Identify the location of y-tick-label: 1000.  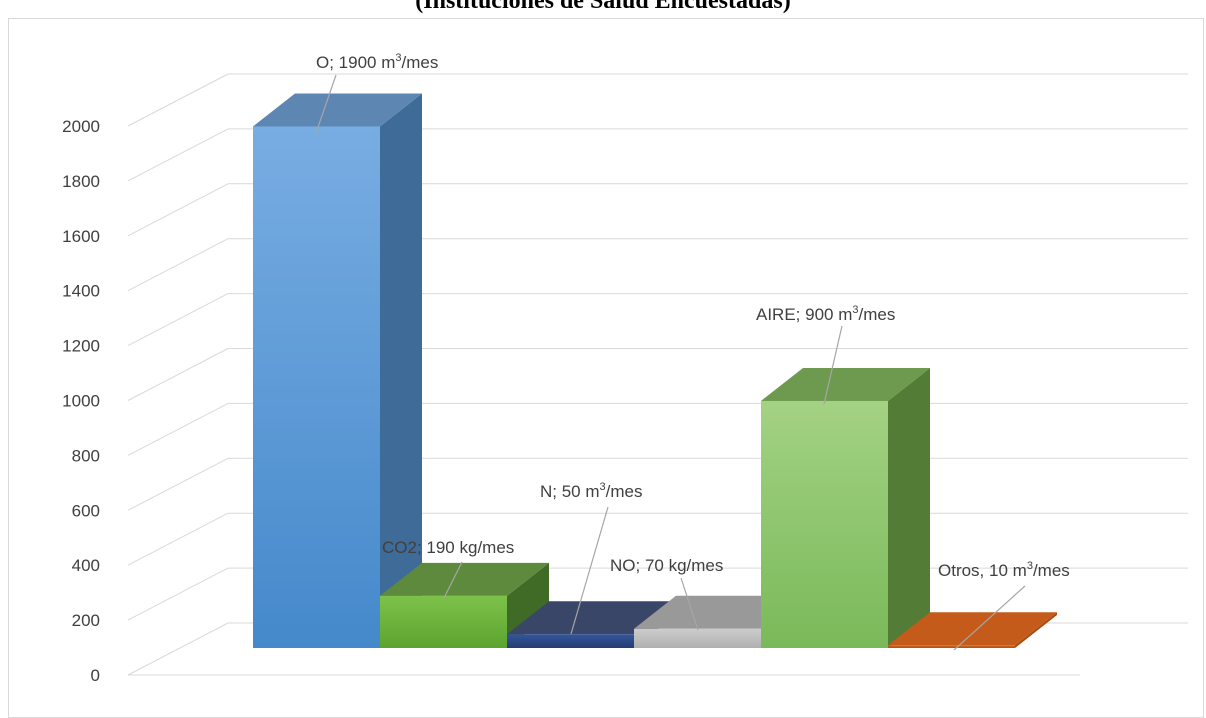
(81, 401).